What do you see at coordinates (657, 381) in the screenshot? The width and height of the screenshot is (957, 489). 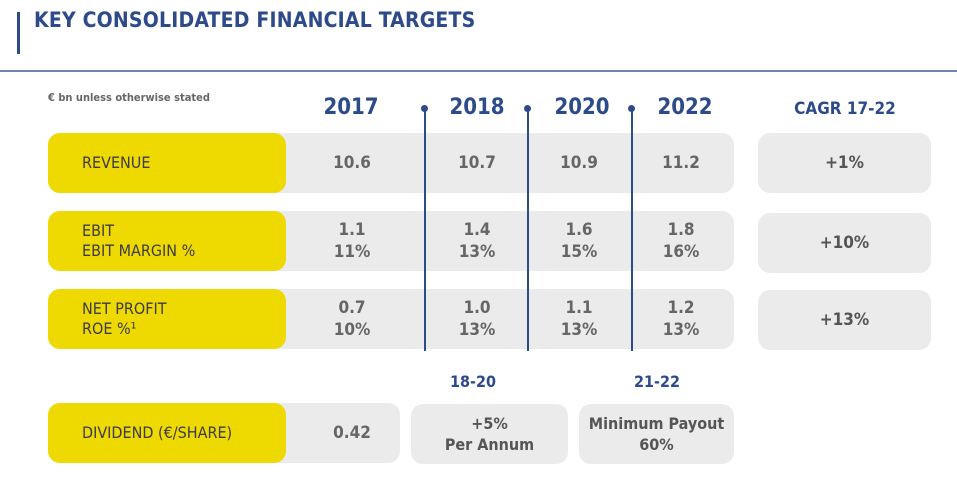 I see `dividend-period-header-21-22: 21-22` at bounding box center [657, 381].